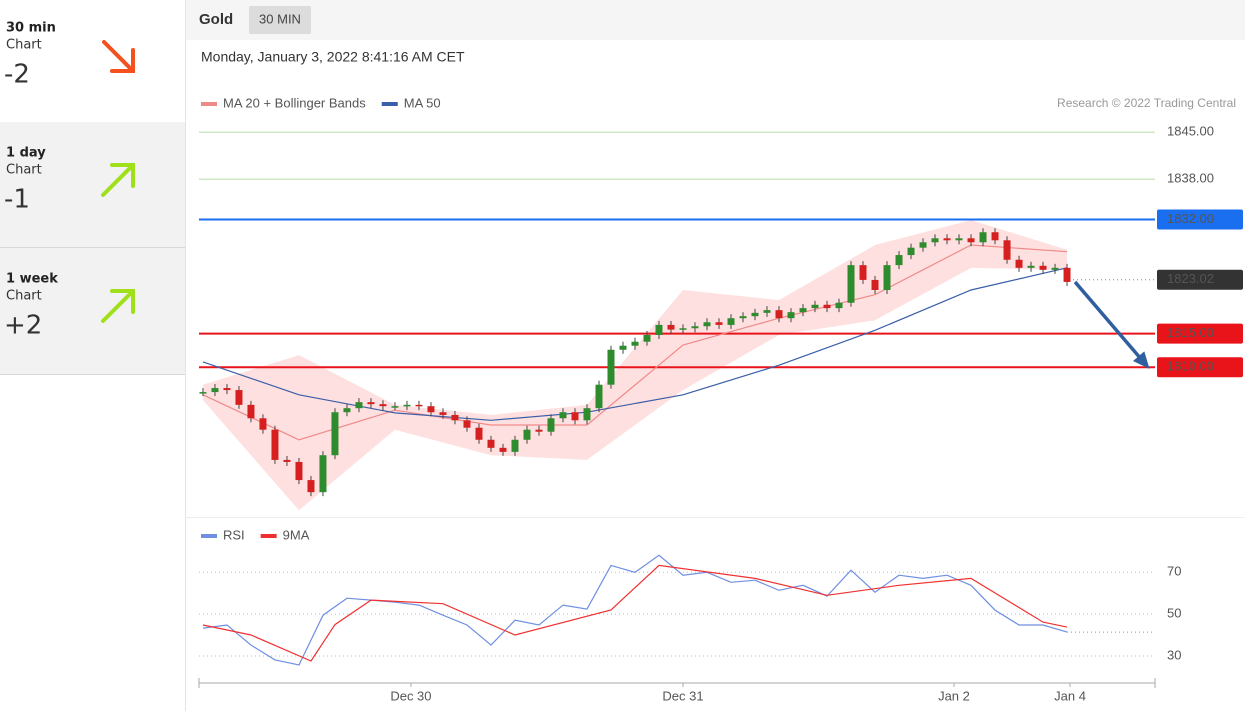 The image size is (1245, 711). What do you see at coordinates (682, 695) in the screenshot?
I see `x-tick-label: Dec 31` at bounding box center [682, 695].